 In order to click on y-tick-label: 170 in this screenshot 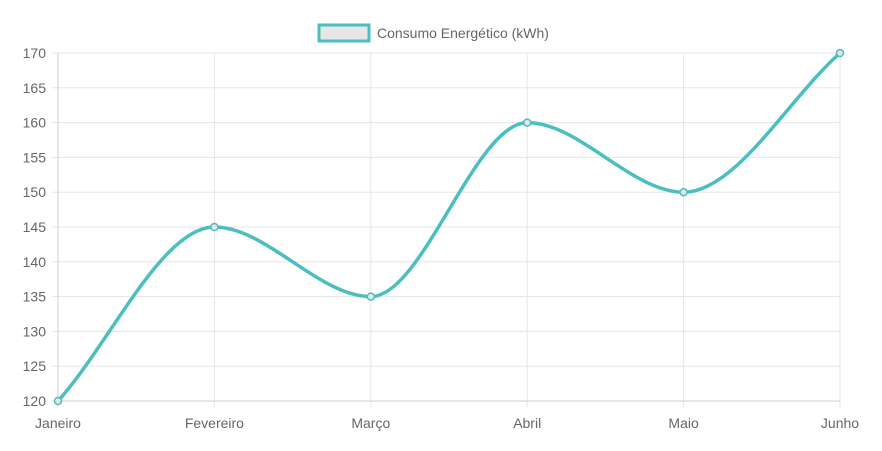, I will do `click(35, 53)`.